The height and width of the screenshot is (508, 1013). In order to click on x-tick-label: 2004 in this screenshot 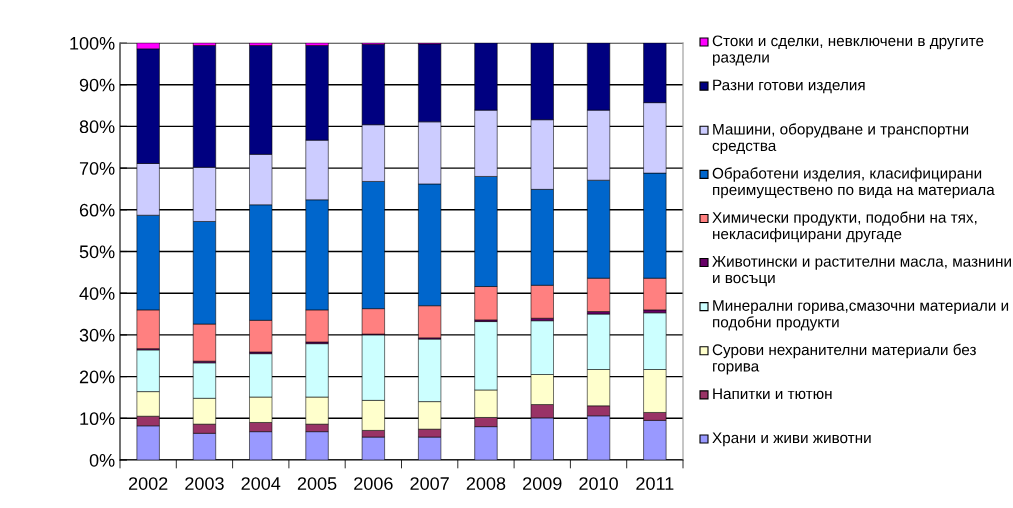, I will do `click(261, 483)`.